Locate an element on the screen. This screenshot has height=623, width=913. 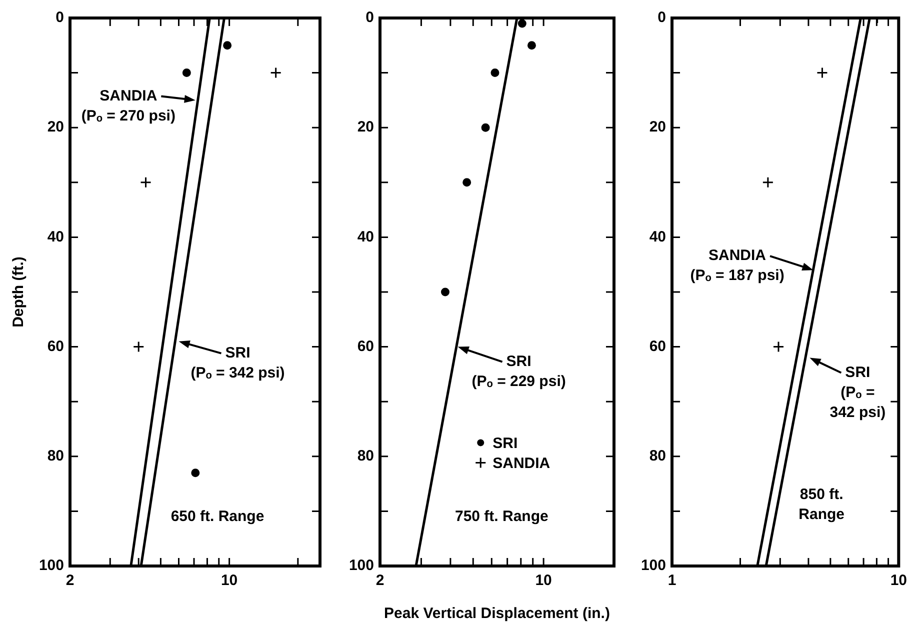
annotation: 750 ft. Range is located at coordinates (501, 516).